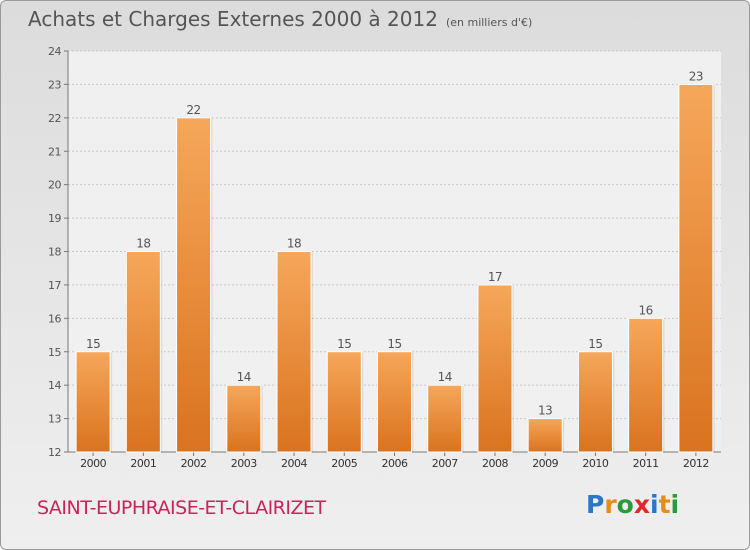 This screenshot has height=550, width=750. Describe the element at coordinates (54, 352) in the screenshot. I see `y-tick-label: 15` at that location.